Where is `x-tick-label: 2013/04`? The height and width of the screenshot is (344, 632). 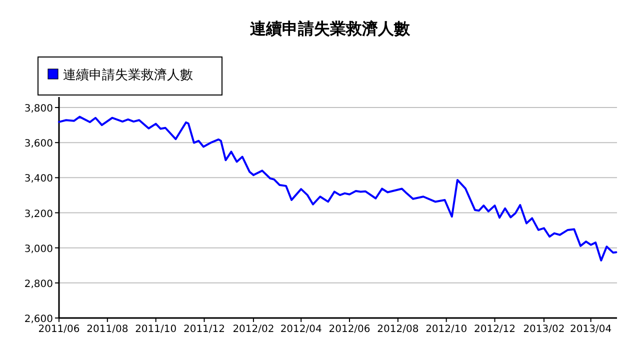
x-tick-label: 2013/04 is located at coordinates (591, 329).